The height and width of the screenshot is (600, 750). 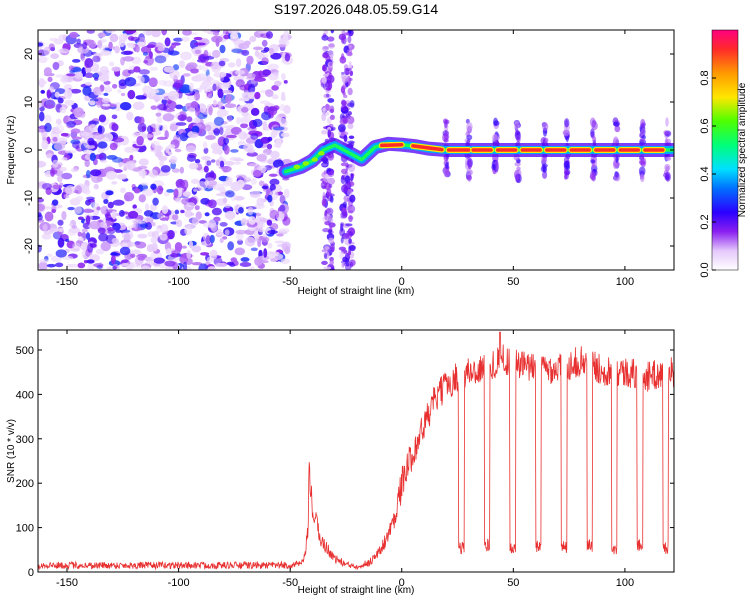 What do you see at coordinates (25, 529) in the screenshot?
I see `y-tick-label: 100` at bounding box center [25, 529].